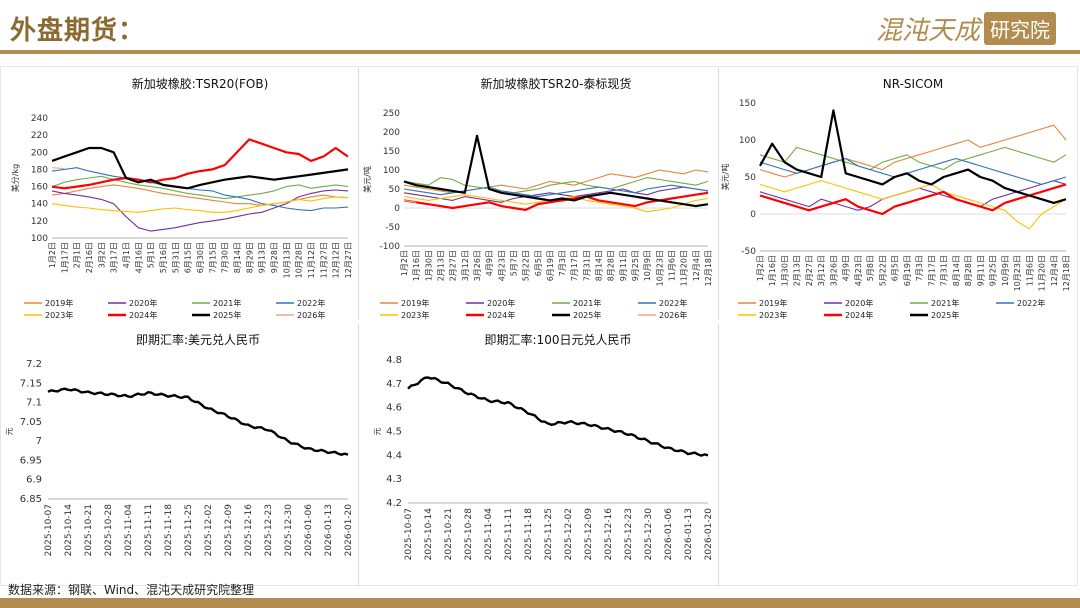 Image resolution: width=1080 pixels, height=608 pixels. Describe the element at coordinates (945, 315) in the screenshot. I see `legend-label: 2025年` at that location.